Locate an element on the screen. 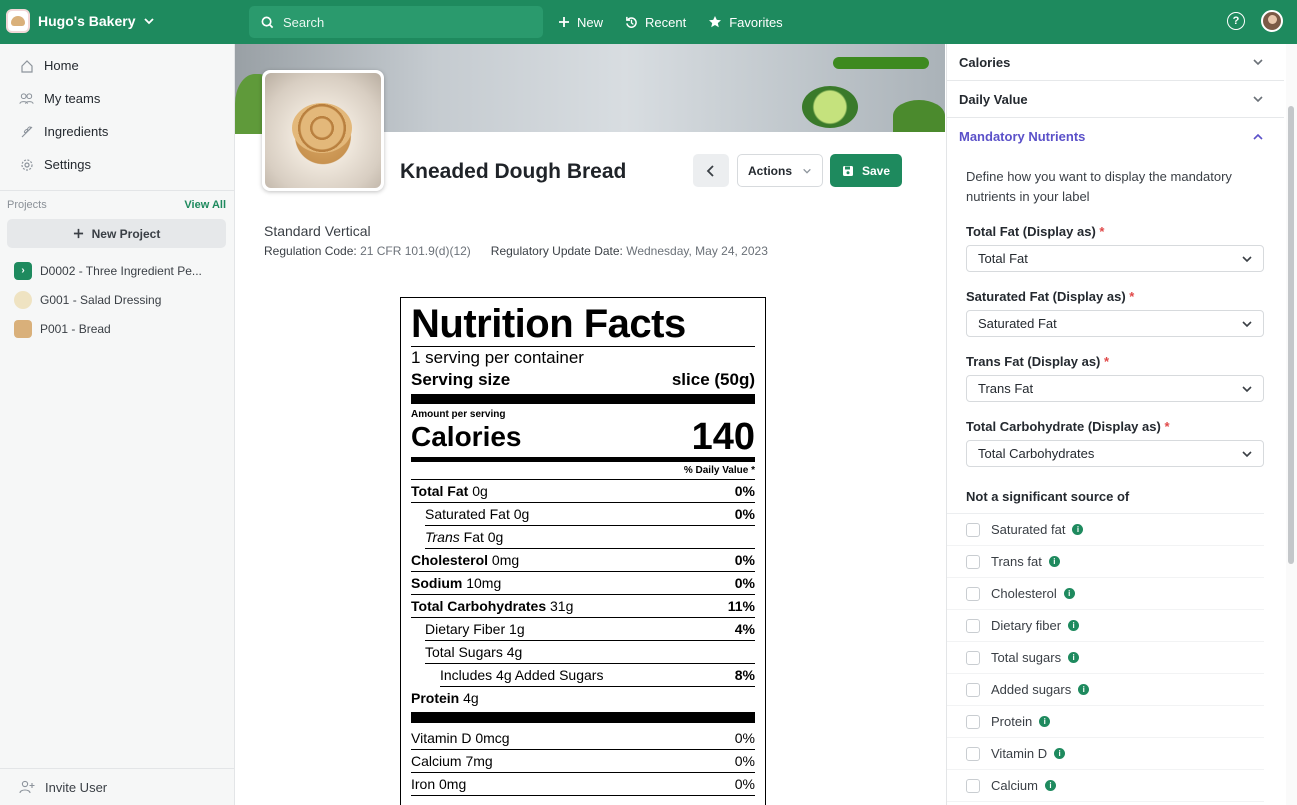 This screenshot has height=805, width=1297. nutrient-pct: 4% is located at coordinates (744, 629).